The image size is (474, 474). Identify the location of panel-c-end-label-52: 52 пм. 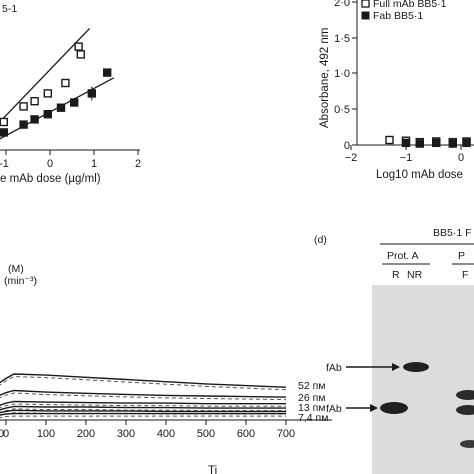
(312, 386).